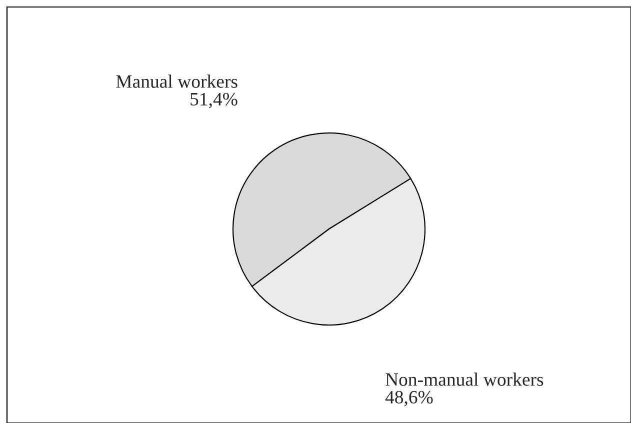 This screenshot has width=631, height=423. Describe the element at coordinates (465, 379) in the screenshot. I see `slice-label: Non-manual workers` at that location.